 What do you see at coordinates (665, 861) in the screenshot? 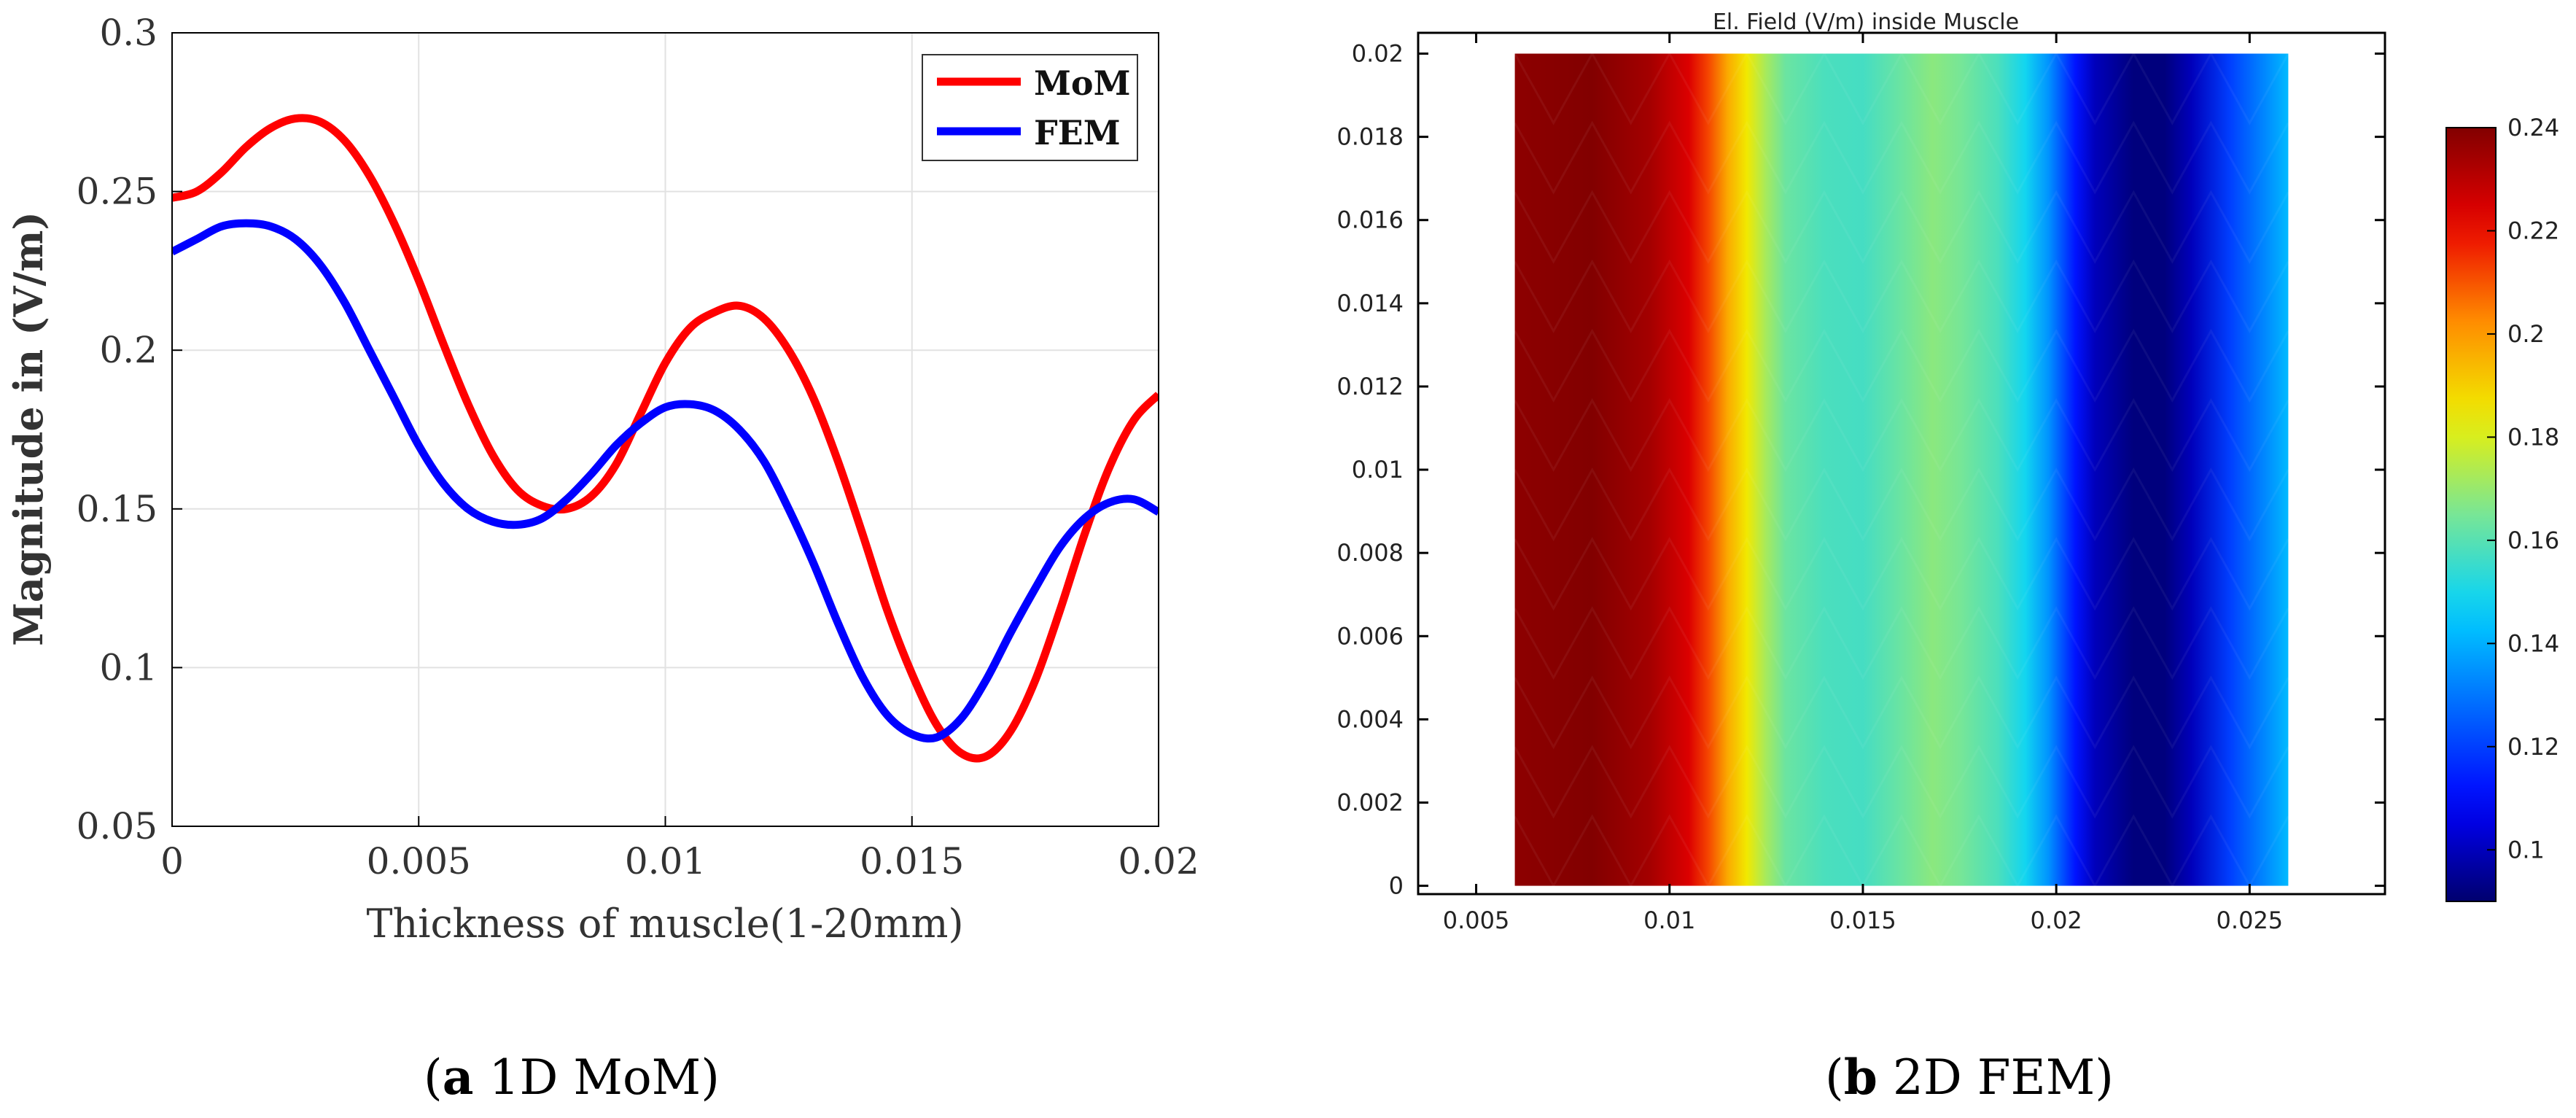
I see `x-tick-label: 0.01` at bounding box center [665, 861].